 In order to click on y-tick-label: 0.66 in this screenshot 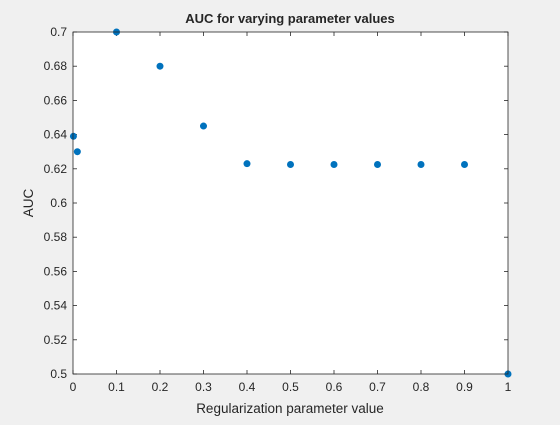, I will do `click(56, 100)`.